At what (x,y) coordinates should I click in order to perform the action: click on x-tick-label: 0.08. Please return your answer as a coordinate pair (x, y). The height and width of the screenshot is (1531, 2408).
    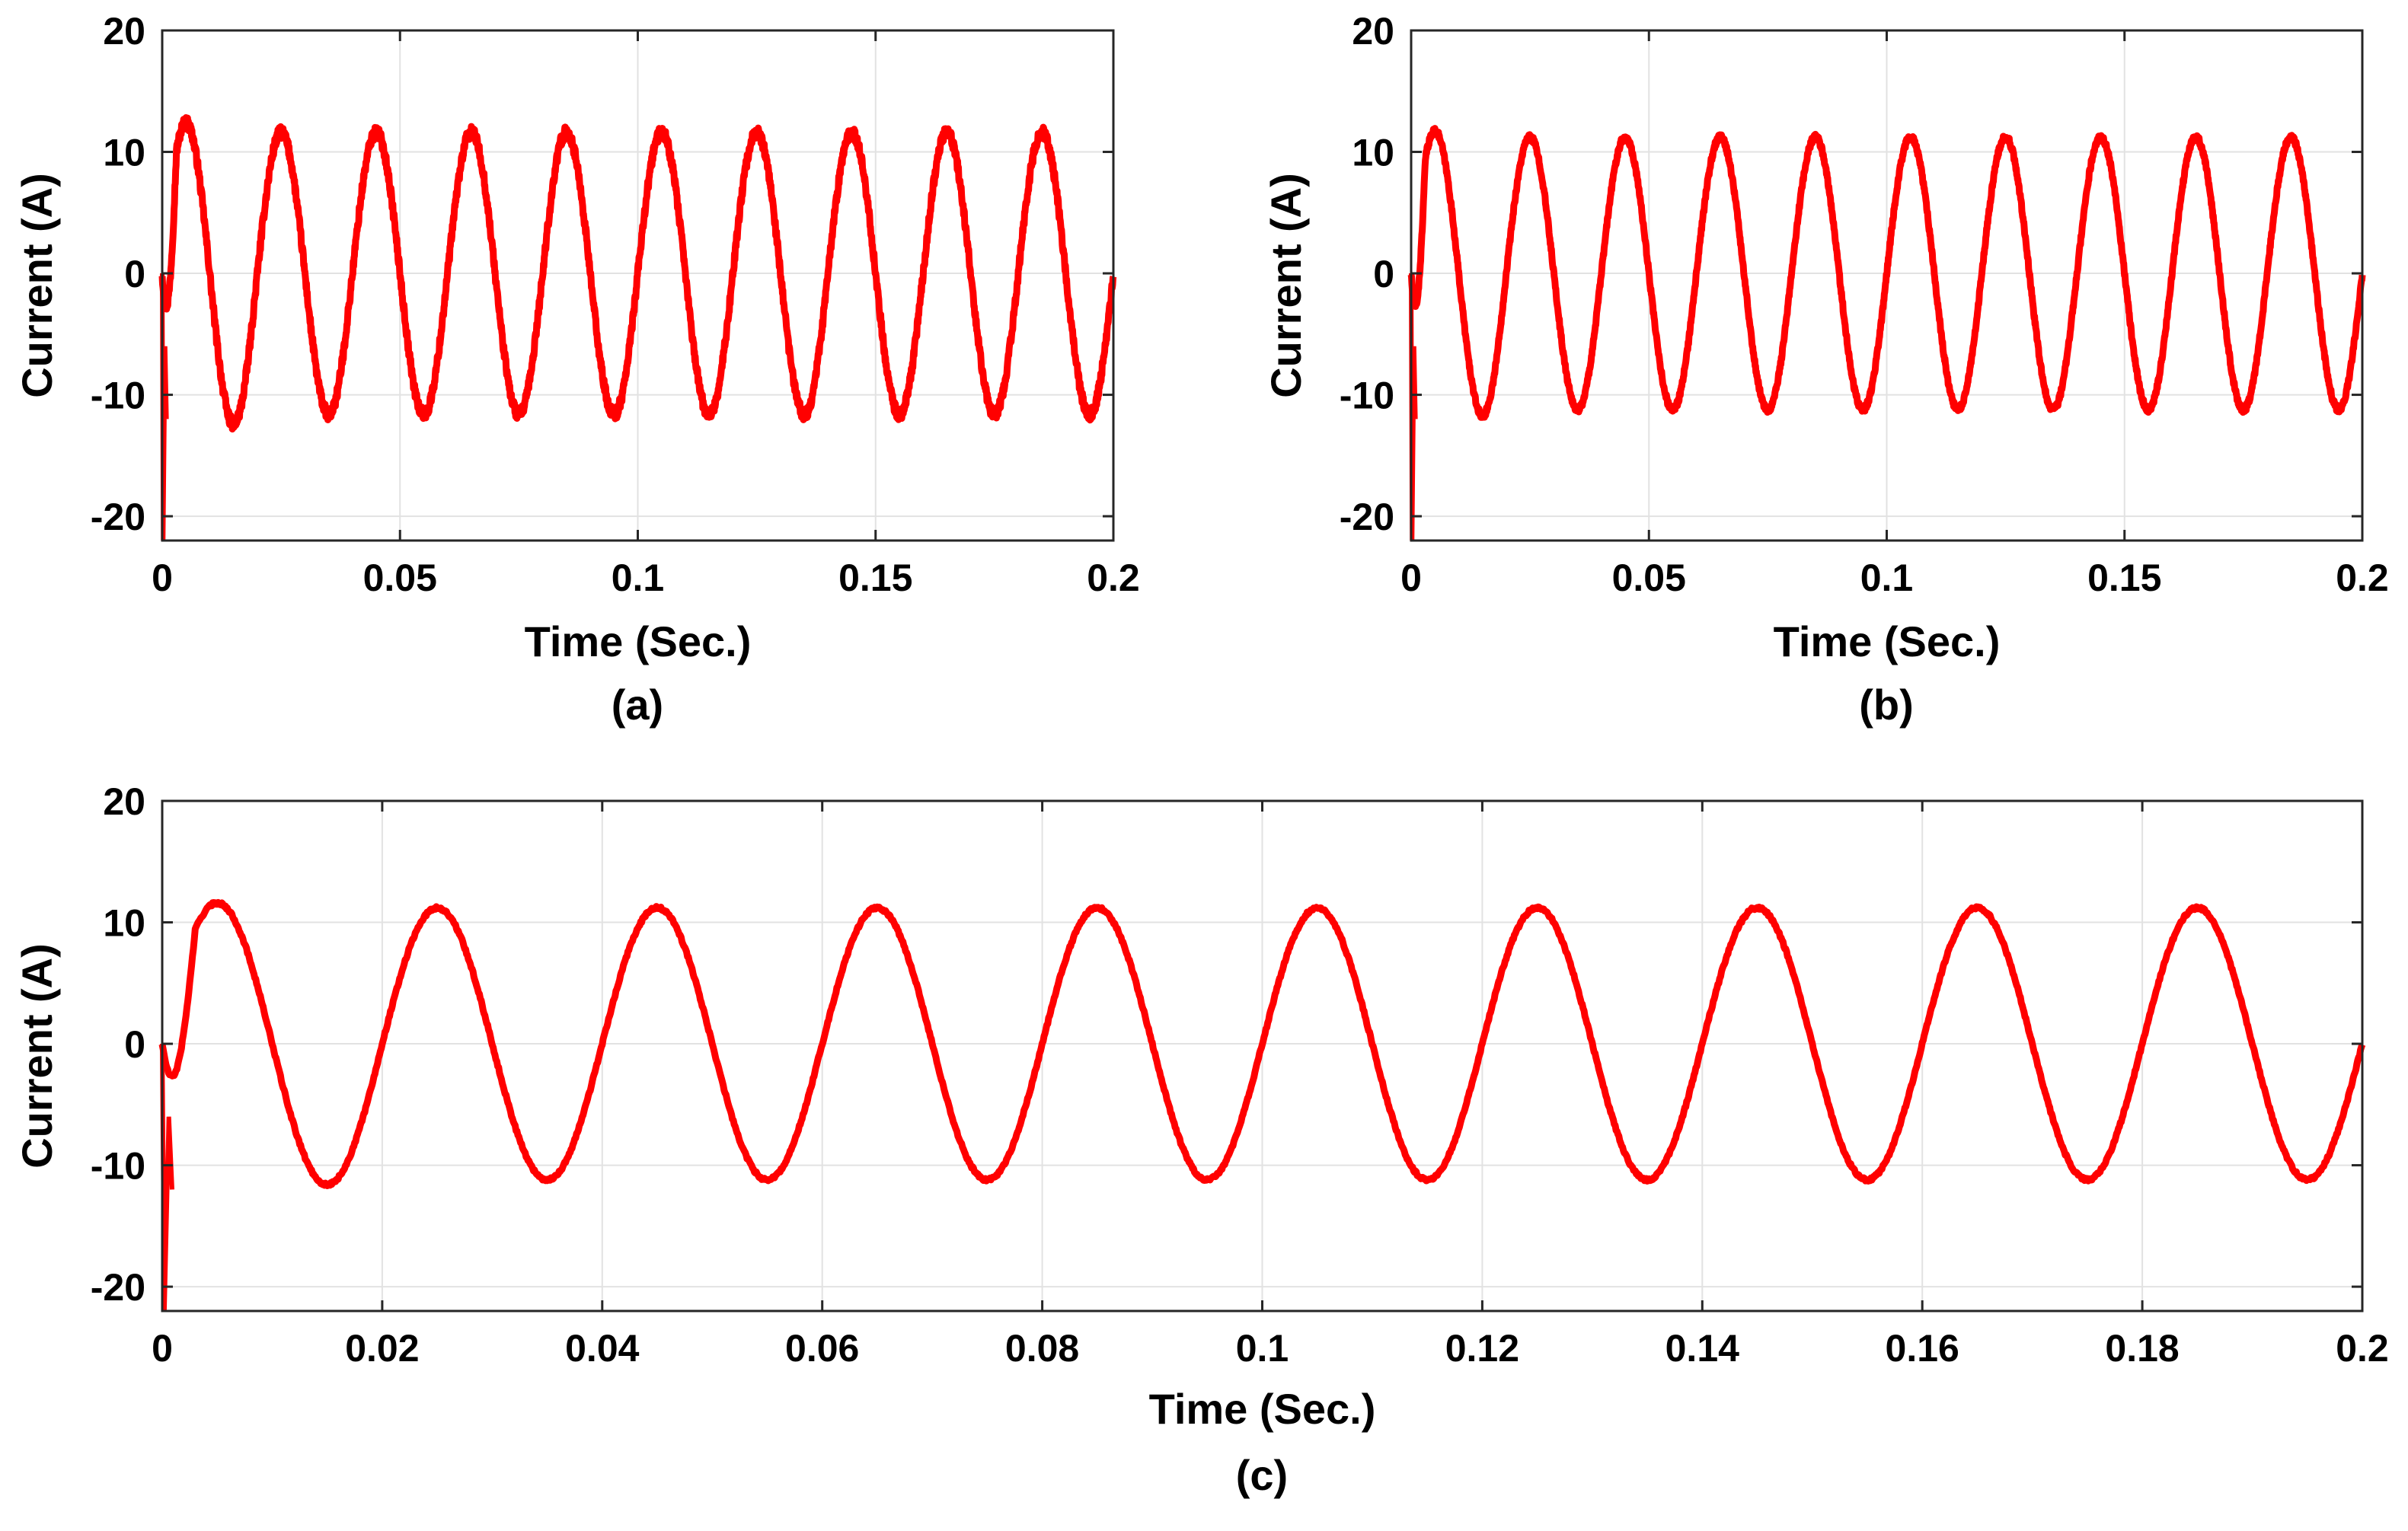
    Looking at the image, I should click on (1042, 1349).